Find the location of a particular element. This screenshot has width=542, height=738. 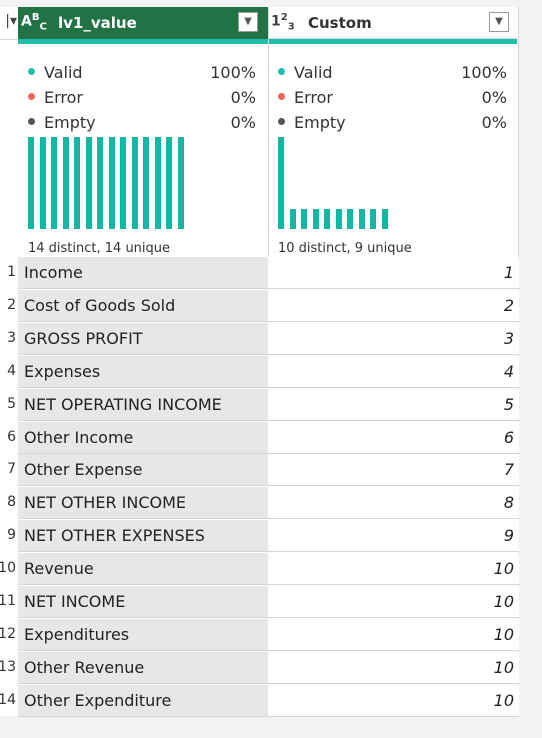

table-cell-lv1-value: Expenditures is located at coordinates (143, 634).